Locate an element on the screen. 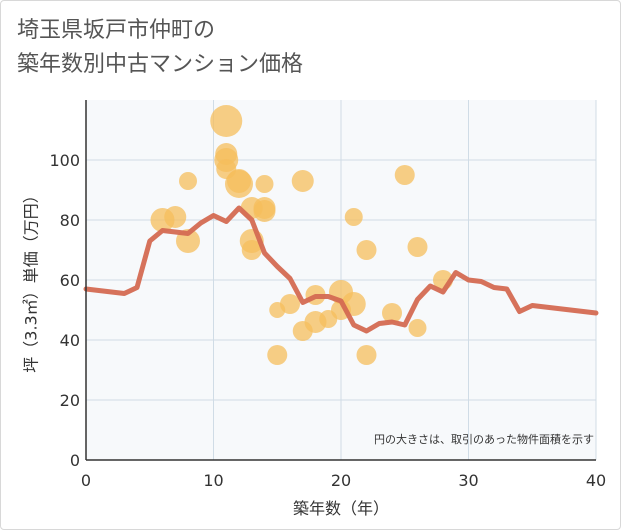 The height and width of the screenshot is (530, 621). x-tick-label: 40 is located at coordinates (596, 480).